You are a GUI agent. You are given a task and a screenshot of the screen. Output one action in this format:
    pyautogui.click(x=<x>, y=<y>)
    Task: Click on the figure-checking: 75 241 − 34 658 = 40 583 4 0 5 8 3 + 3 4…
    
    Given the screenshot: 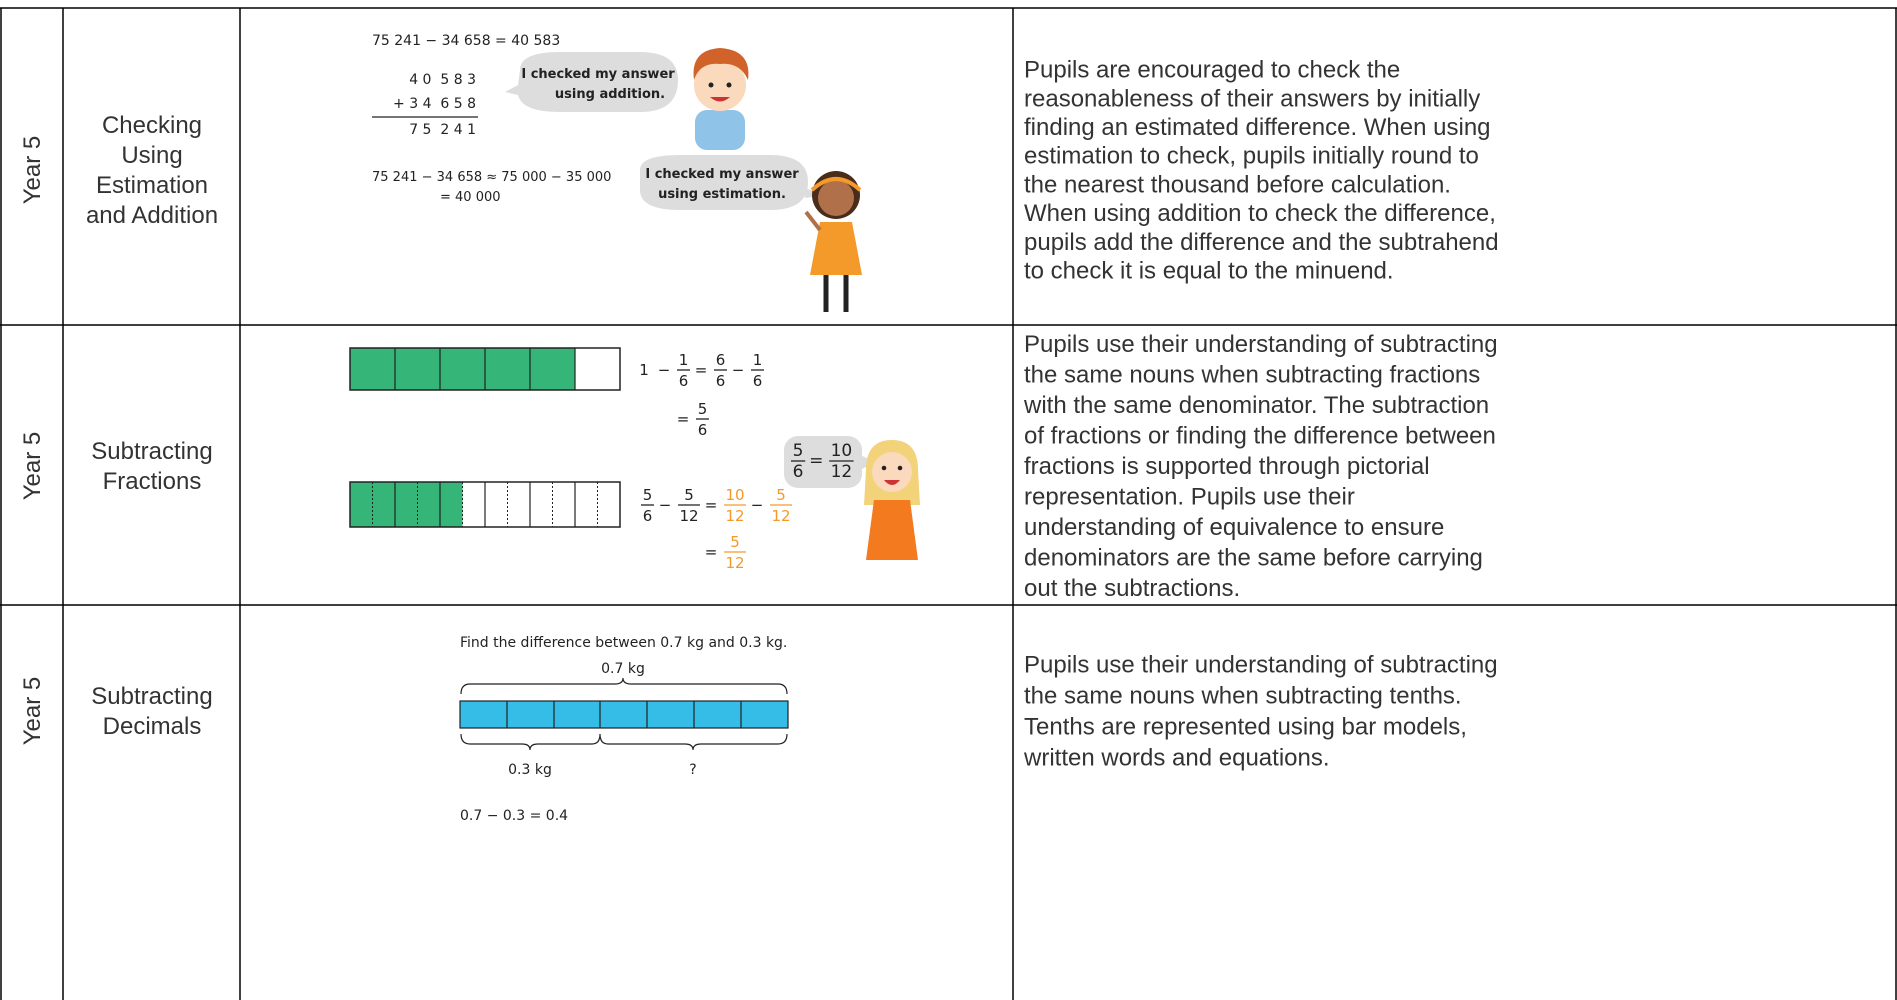 What is the action you would take?
    pyautogui.click(x=617, y=172)
    